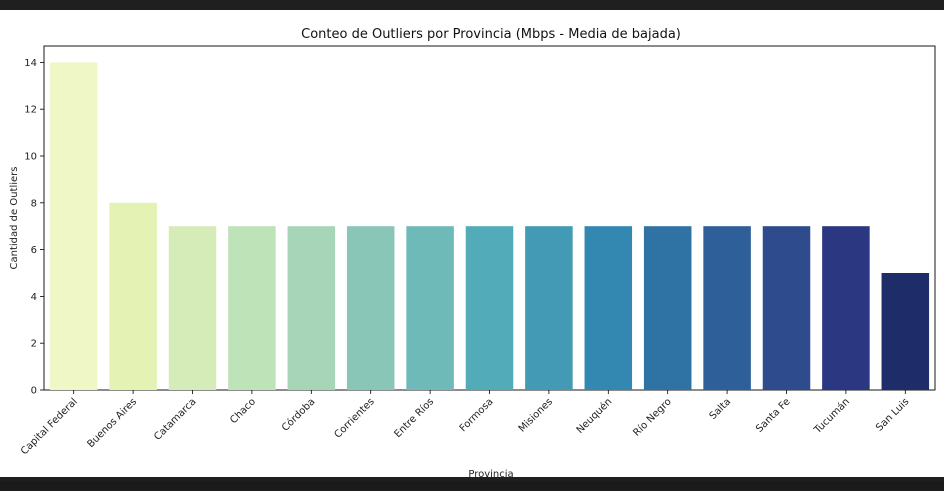 The height and width of the screenshot is (491, 944). What do you see at coordinates (652, 417) in the screenshot?
I see `x-tick-label: Río Negro` at bounding box center [652, 417].